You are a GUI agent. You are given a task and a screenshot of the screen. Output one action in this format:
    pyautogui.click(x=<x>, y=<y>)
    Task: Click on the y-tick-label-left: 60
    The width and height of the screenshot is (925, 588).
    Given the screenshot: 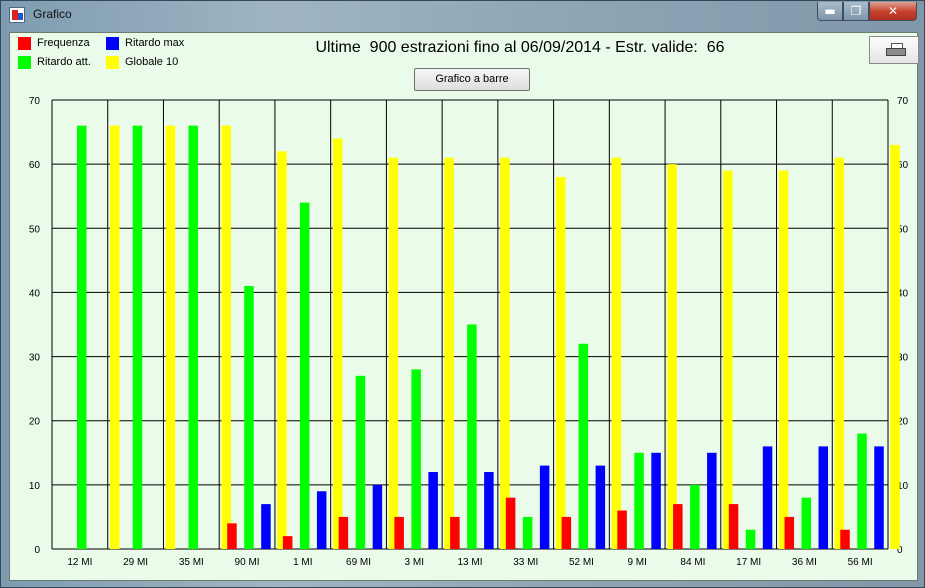 What is the action you would take?
    pyautogui.click(x=35, y=165)
    